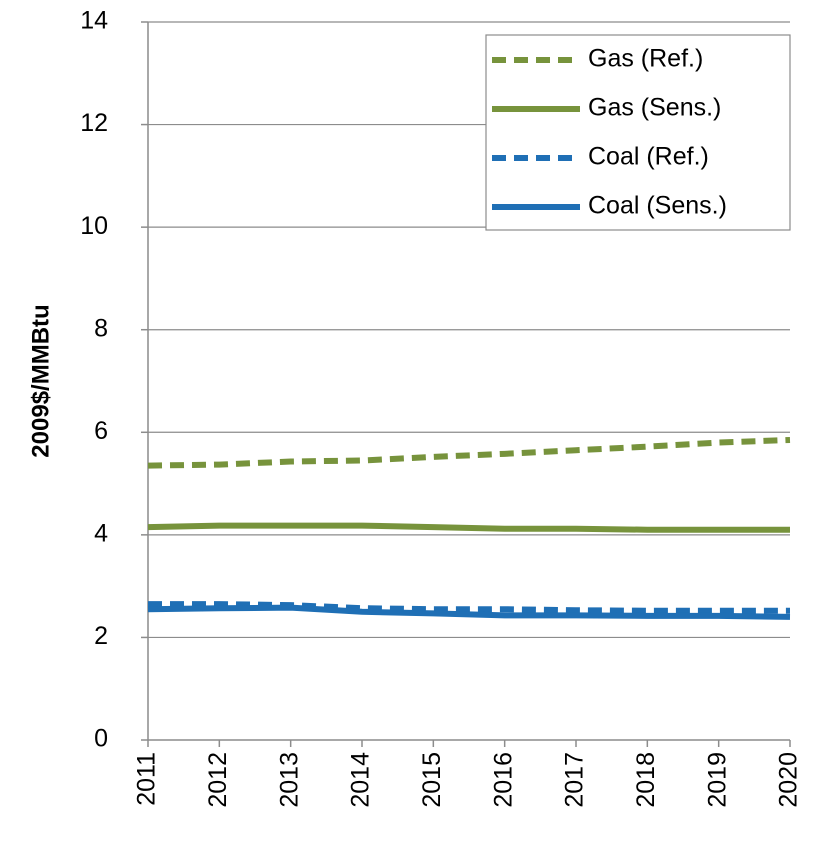  I want to click on x-tick-label: 2016, so click(503, 780).